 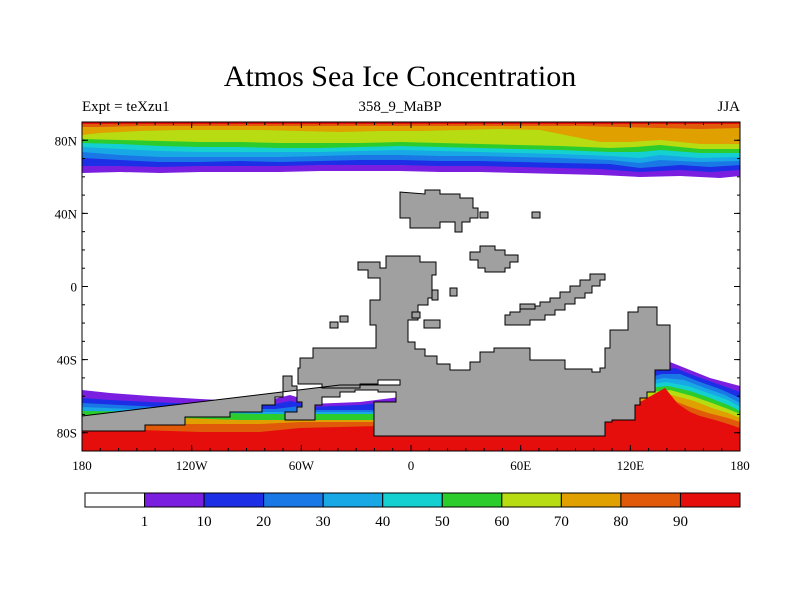 What do you see at coordinates (400, 76) in the screenshot?
I see `plot-title: Atmos Sea Ice Concentration` at bounding box center [400, 76].